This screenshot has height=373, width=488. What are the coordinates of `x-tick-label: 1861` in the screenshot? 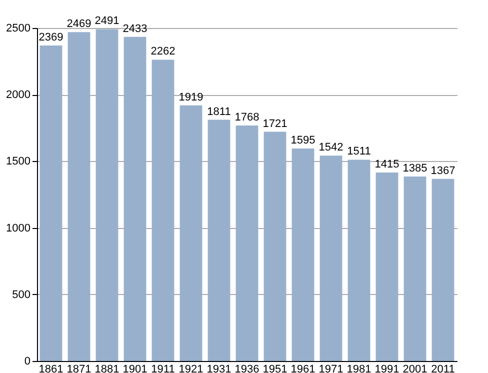 It's located at (51, 368).